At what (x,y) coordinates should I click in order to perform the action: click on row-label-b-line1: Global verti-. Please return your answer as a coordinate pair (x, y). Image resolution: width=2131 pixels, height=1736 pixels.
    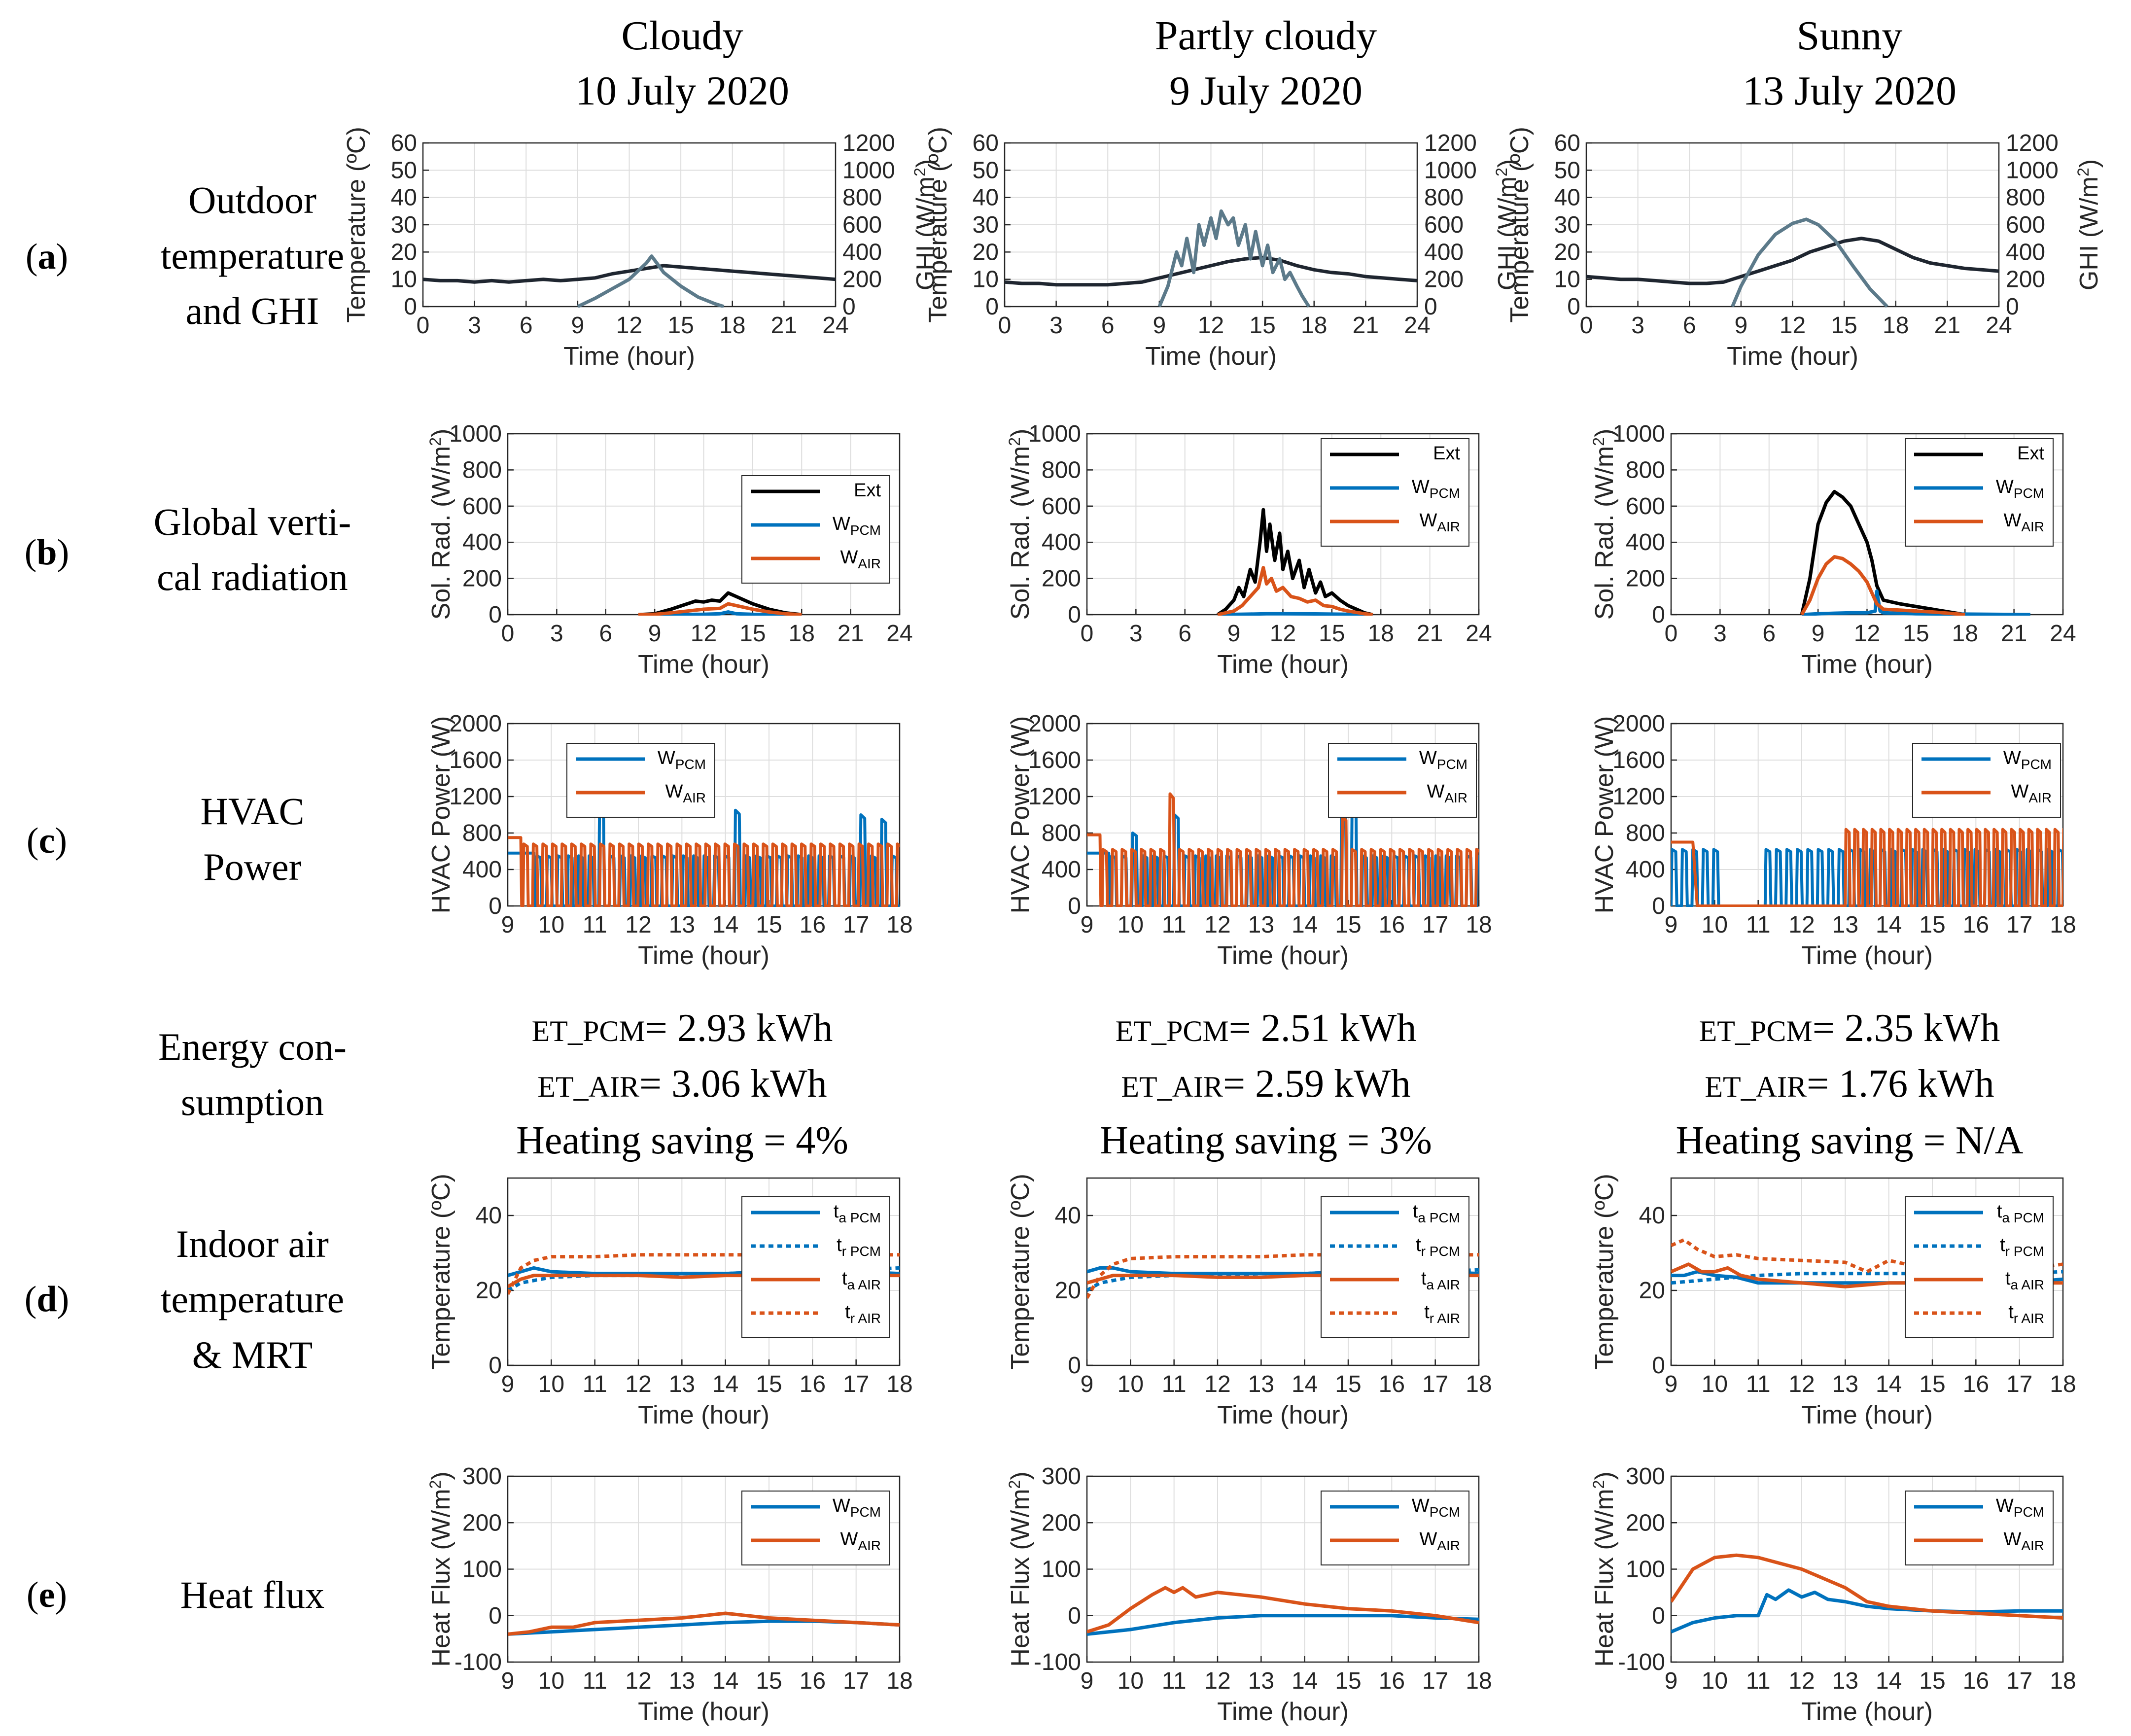
    Looking at the image, I should click on (252, 521).